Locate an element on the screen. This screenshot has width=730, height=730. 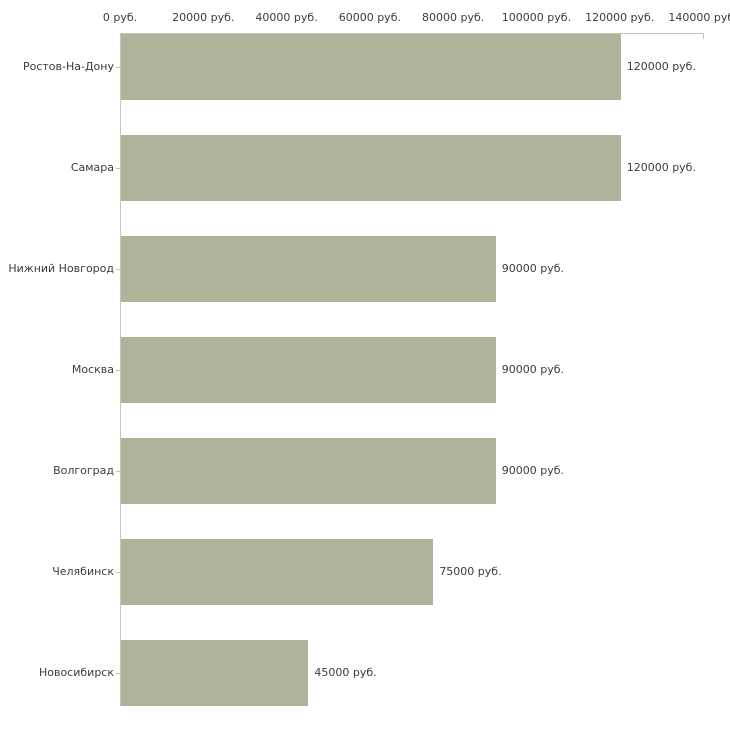
x-axis-tick-label: 100000 руб. is located at coordinates (536, 17).